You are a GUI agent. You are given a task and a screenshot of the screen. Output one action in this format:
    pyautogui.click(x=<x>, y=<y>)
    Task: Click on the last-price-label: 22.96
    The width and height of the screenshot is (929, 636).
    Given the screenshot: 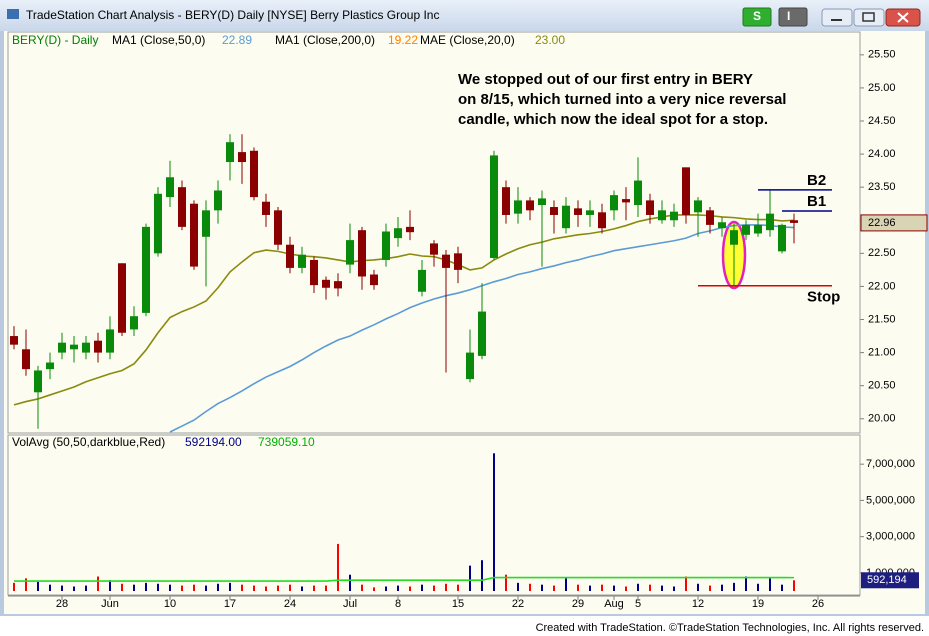 What is the action you would take?
    pyautogui.click(x=882, y=223)
    